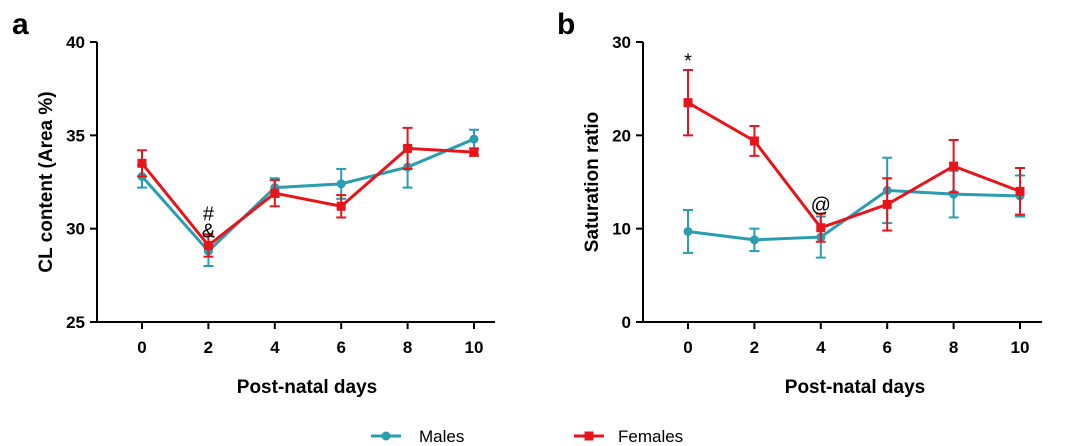  What do you see at coordinates (757, 134) in the screenshot?
I see `annotations: *@` at bounding box center [757, 134].